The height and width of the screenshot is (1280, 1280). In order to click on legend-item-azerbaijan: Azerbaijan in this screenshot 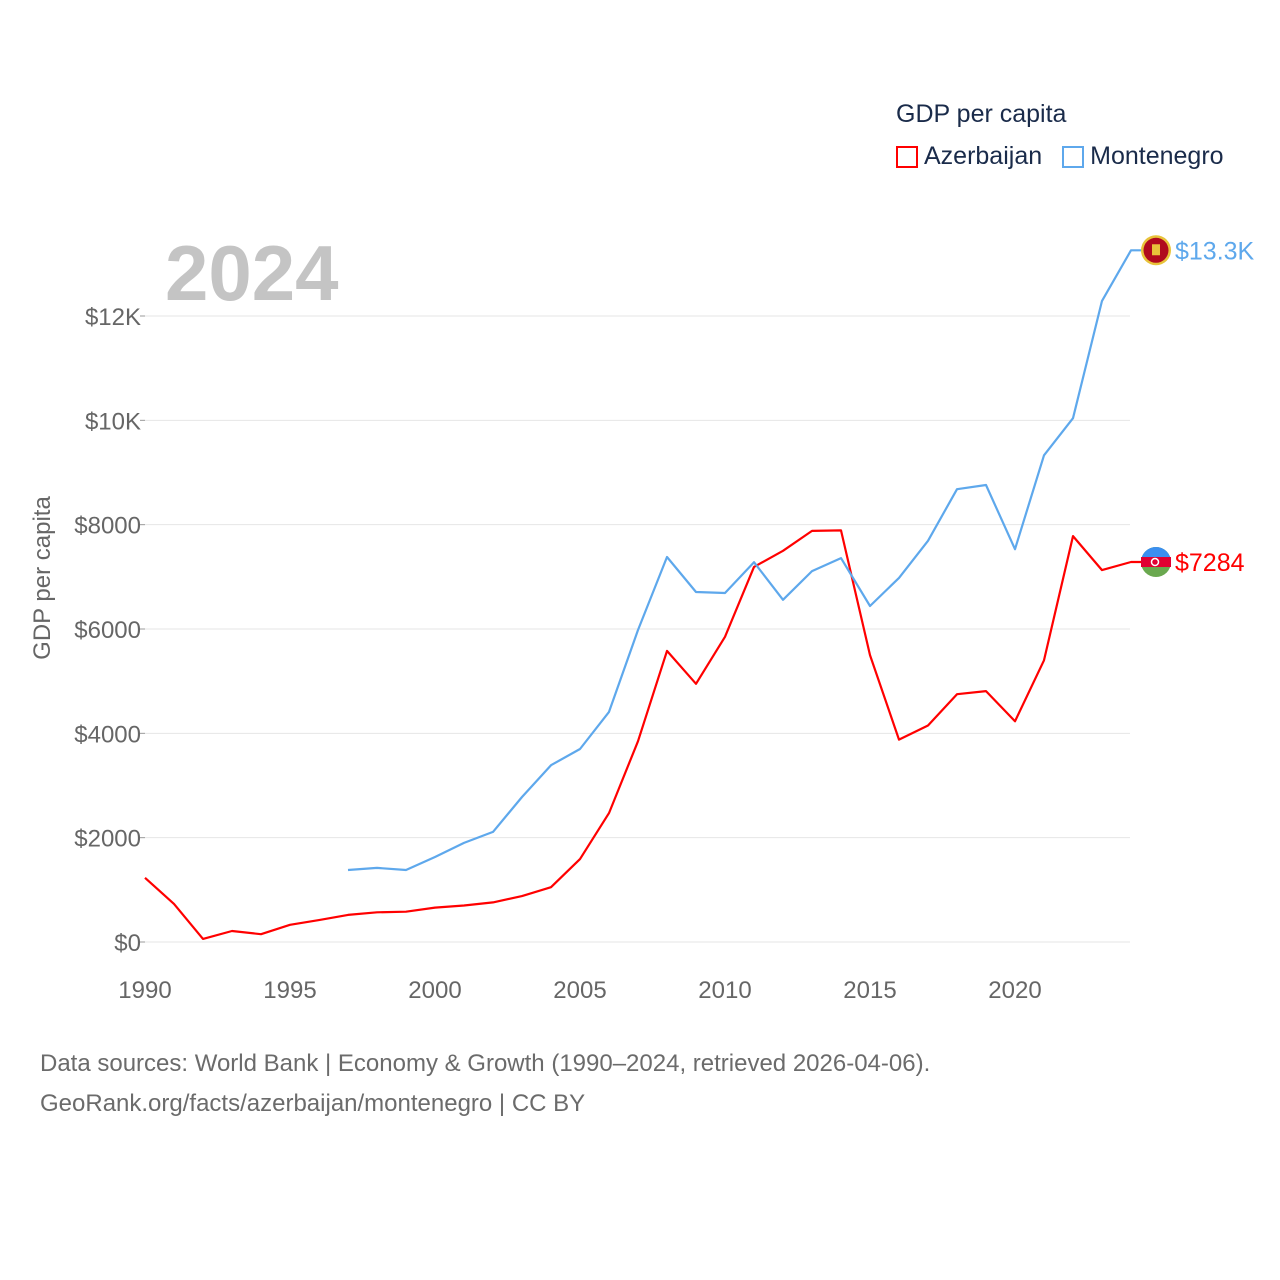, I will do `click(969, 156)`.